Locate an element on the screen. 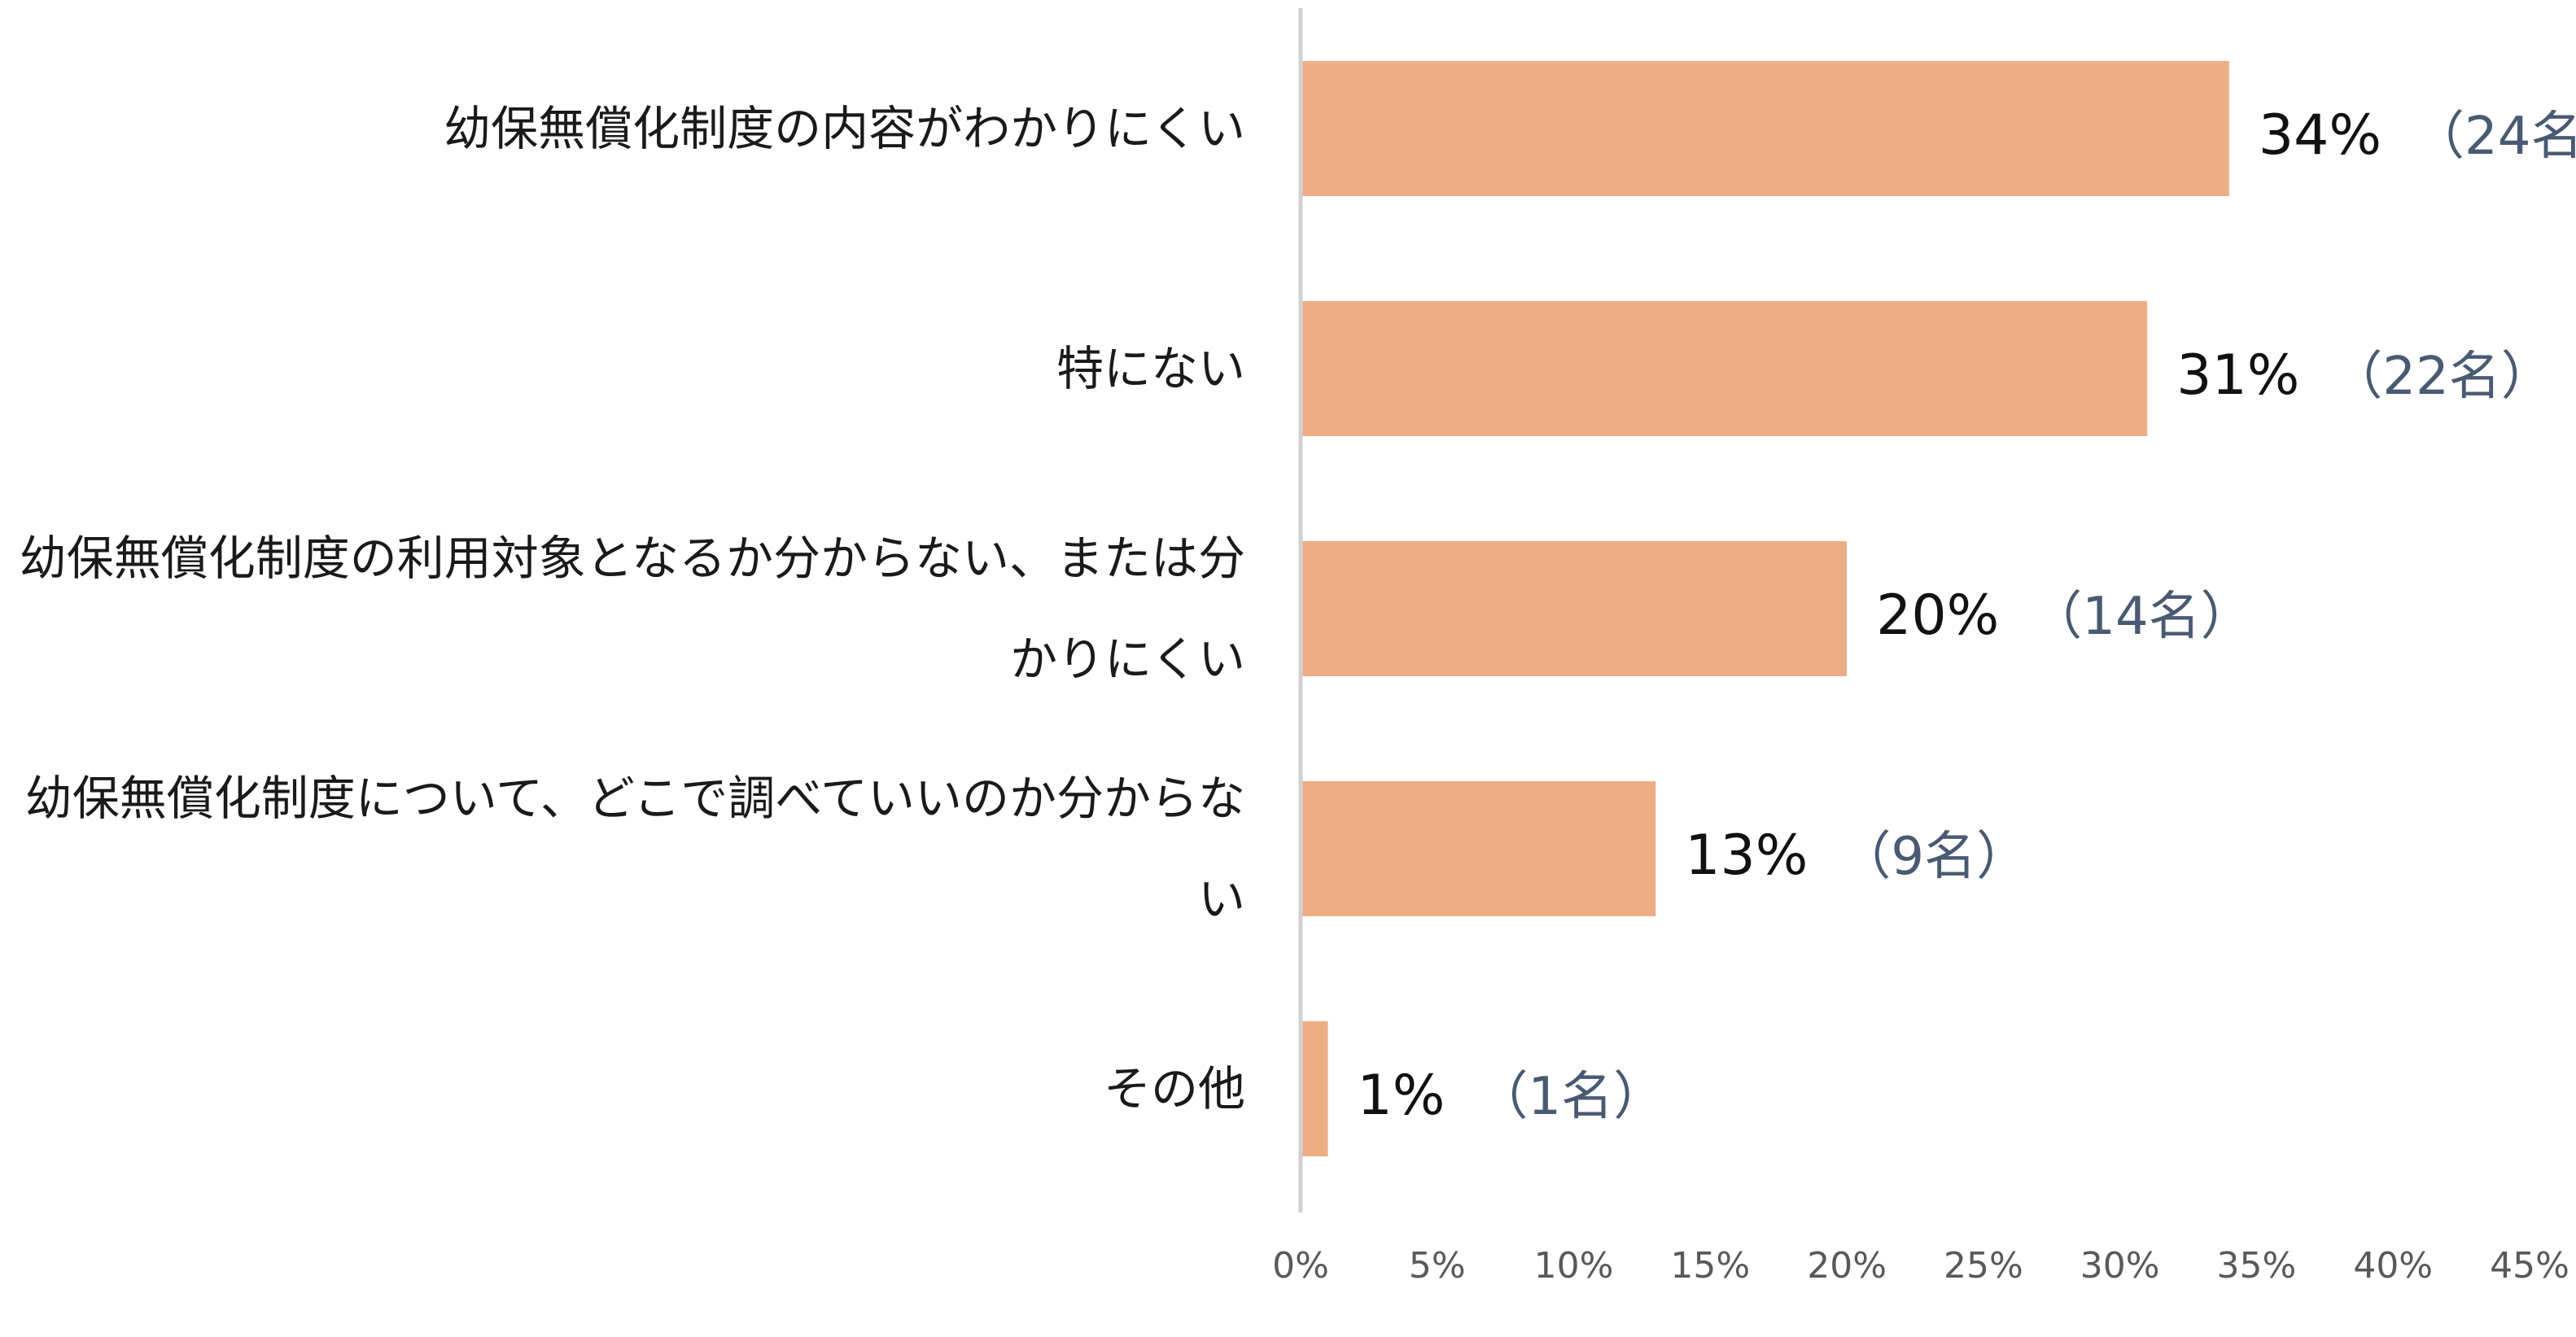  x-tick-label-1: 5% is located at coordinates (1437, 1266).